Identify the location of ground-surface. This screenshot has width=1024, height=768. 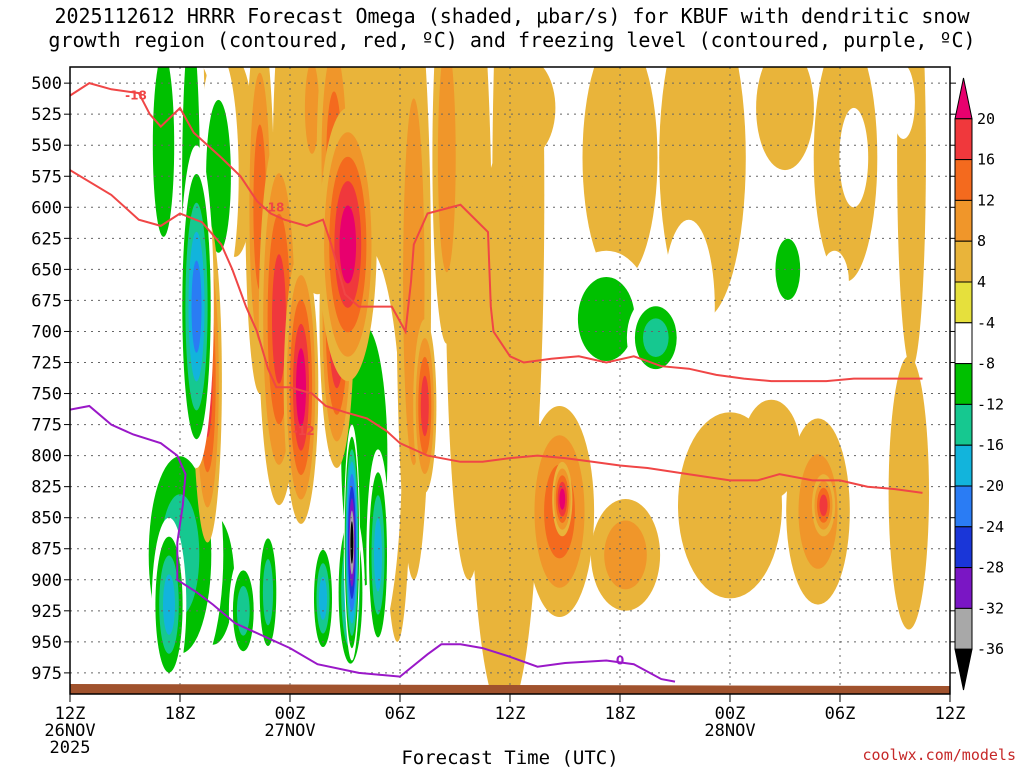
(510, 689).